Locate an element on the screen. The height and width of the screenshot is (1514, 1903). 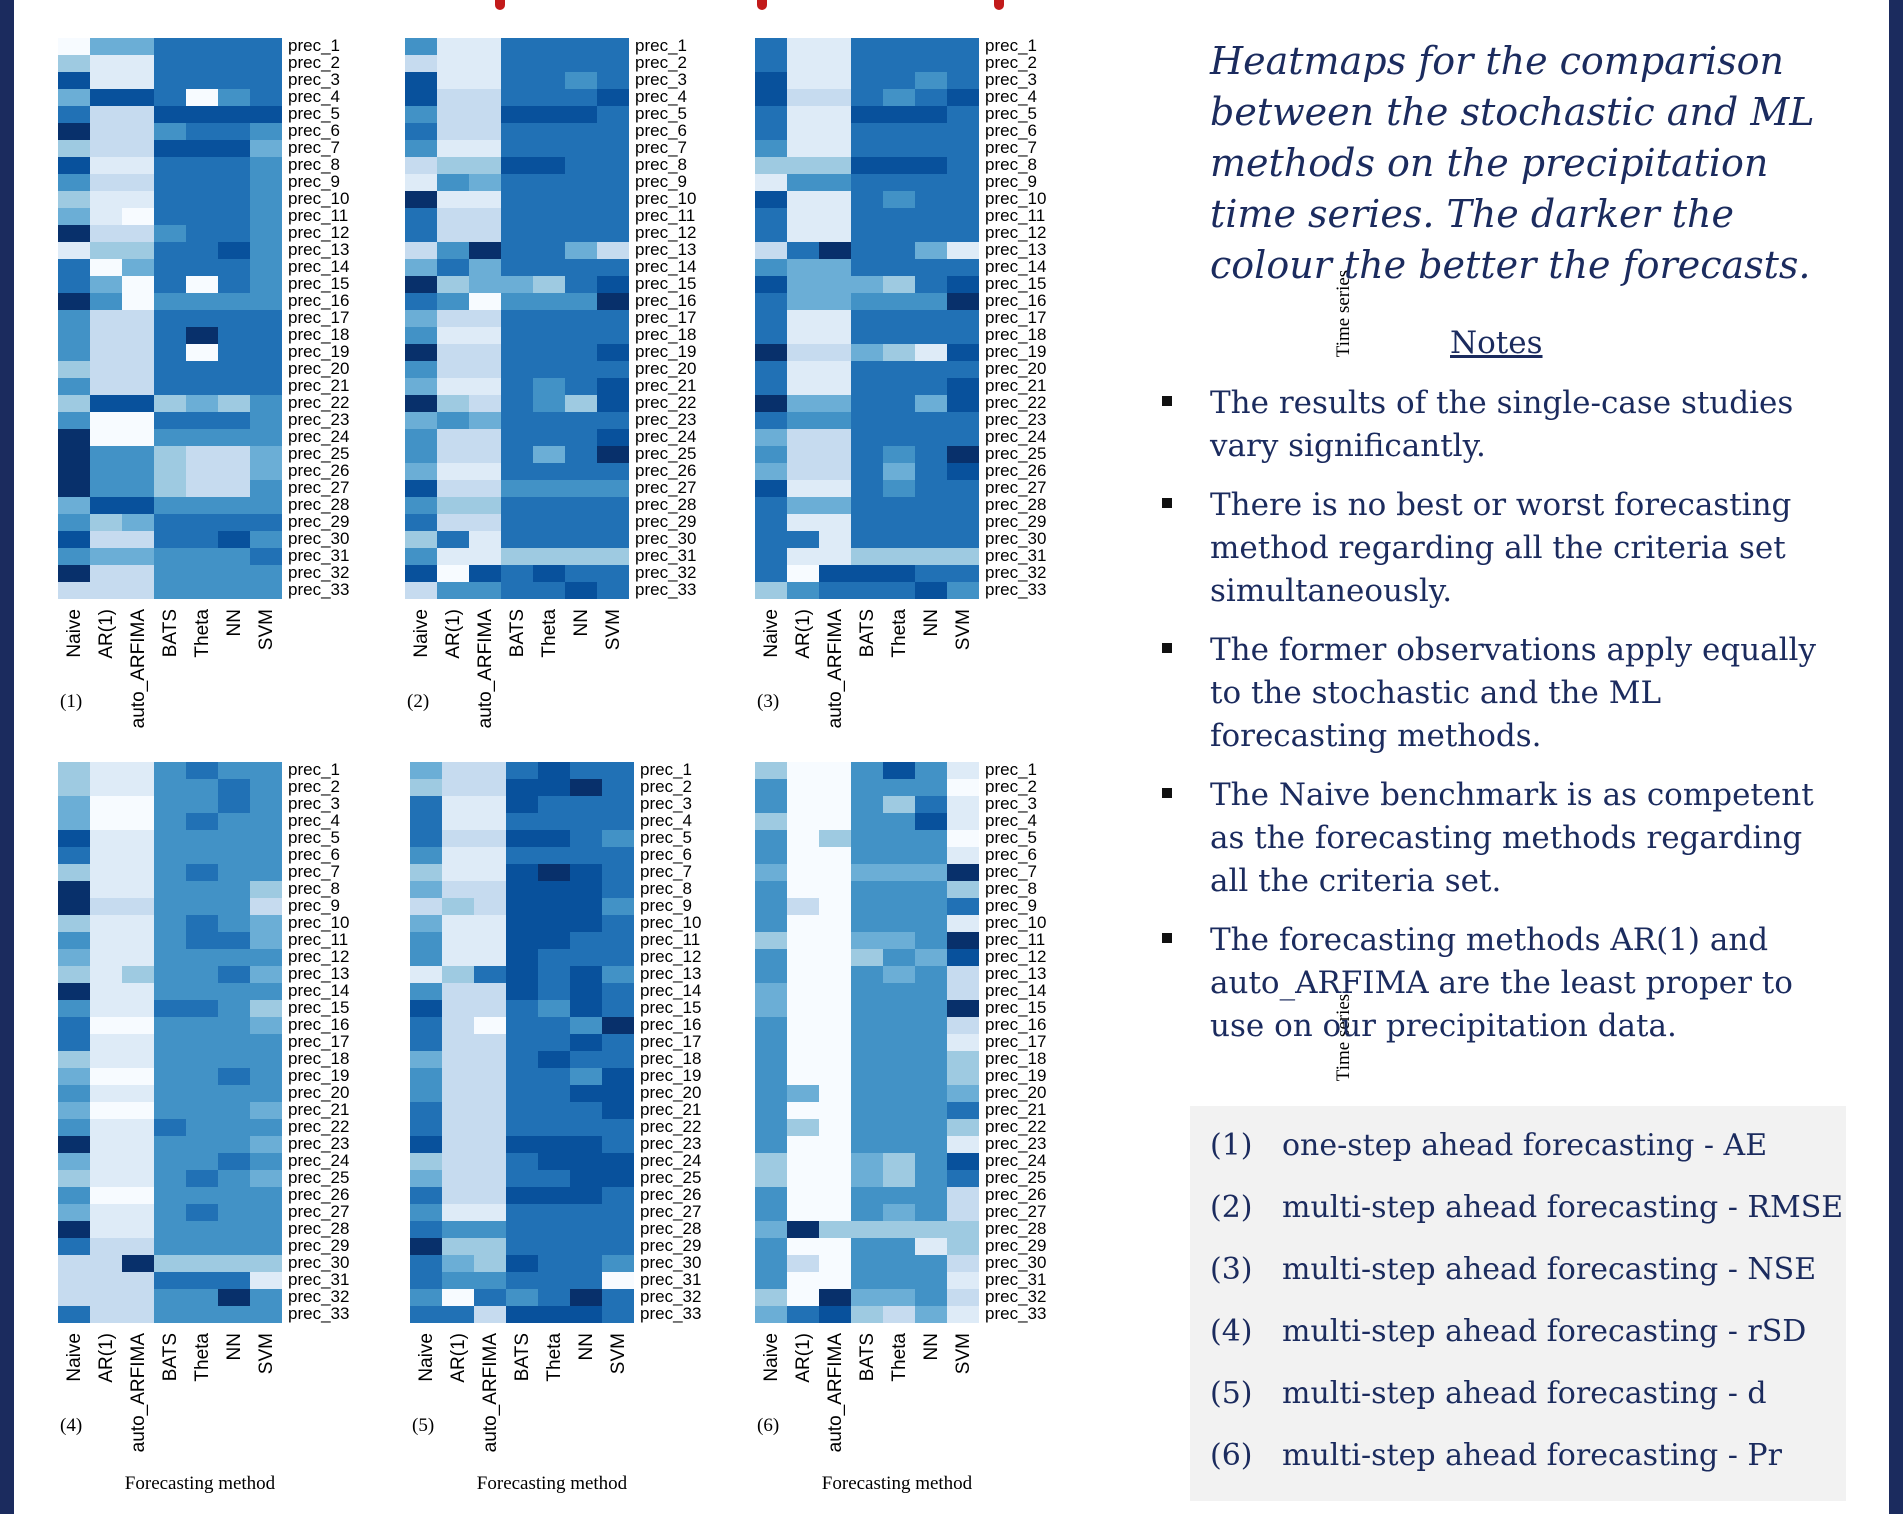
row-label: prec_18 is located at coordinates (1015, 334).